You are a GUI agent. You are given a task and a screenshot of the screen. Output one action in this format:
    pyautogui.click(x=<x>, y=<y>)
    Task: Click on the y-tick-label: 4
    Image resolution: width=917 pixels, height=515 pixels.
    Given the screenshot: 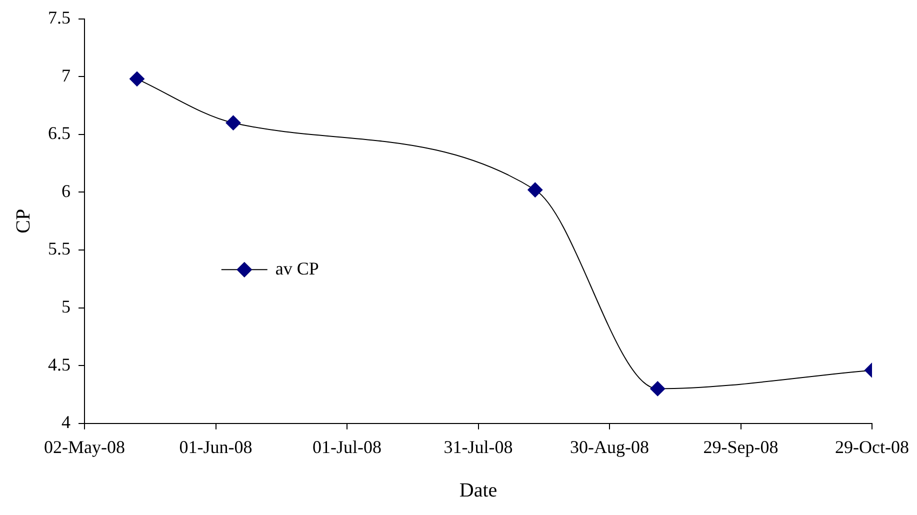 What is the action you would take?
    pyautogui.click(x=66, y=422)
    